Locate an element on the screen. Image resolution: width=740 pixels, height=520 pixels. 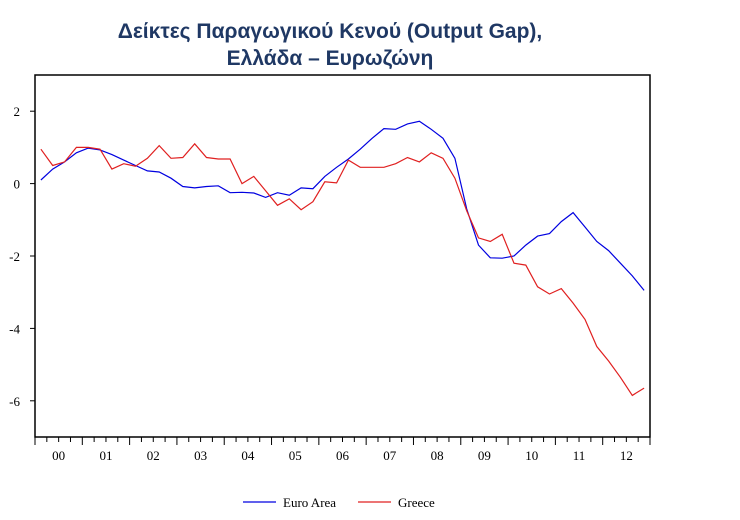
x-tick-label: 09 is located at coordinates (484, 455).